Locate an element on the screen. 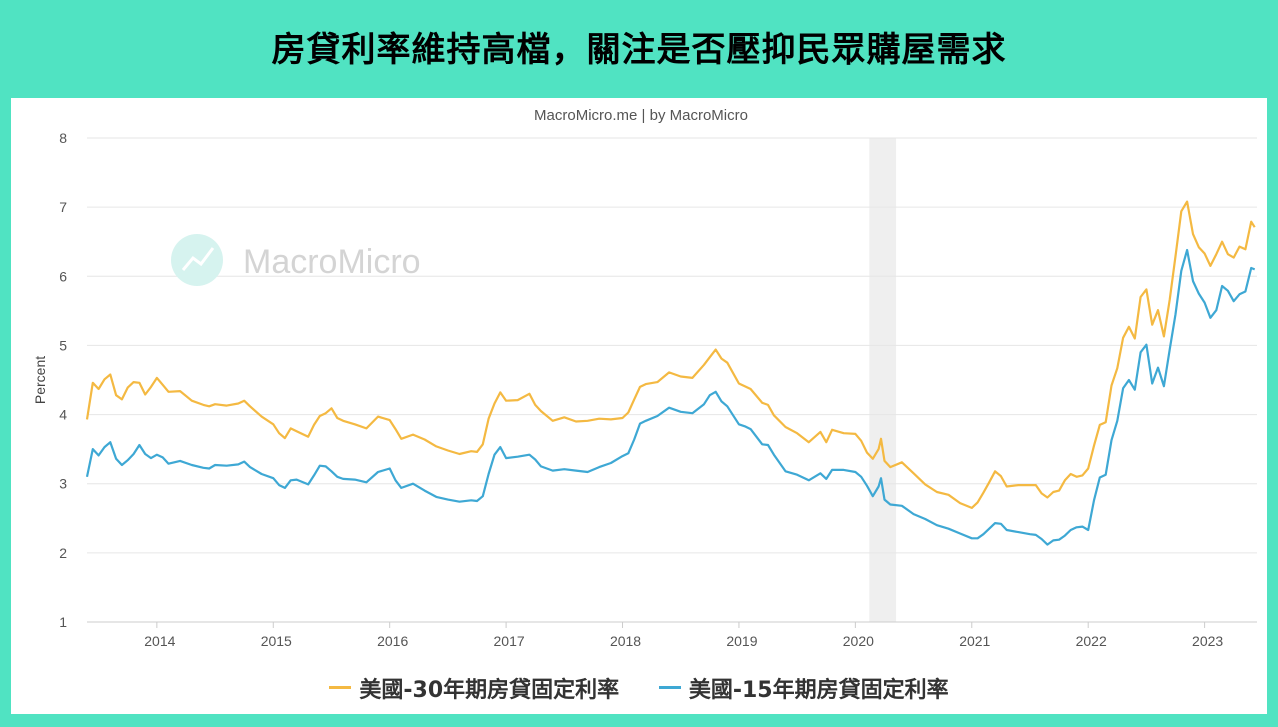  chart-legend: 美國-30年期房貸固定利率 美國-15年期房貸固定利率 is located at coordinates (639, 687).